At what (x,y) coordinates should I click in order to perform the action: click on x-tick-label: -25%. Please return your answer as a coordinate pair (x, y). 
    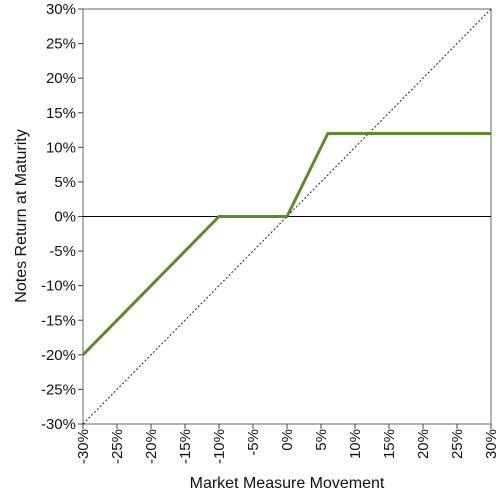
    Looking at the image, I should click on (117, 446).